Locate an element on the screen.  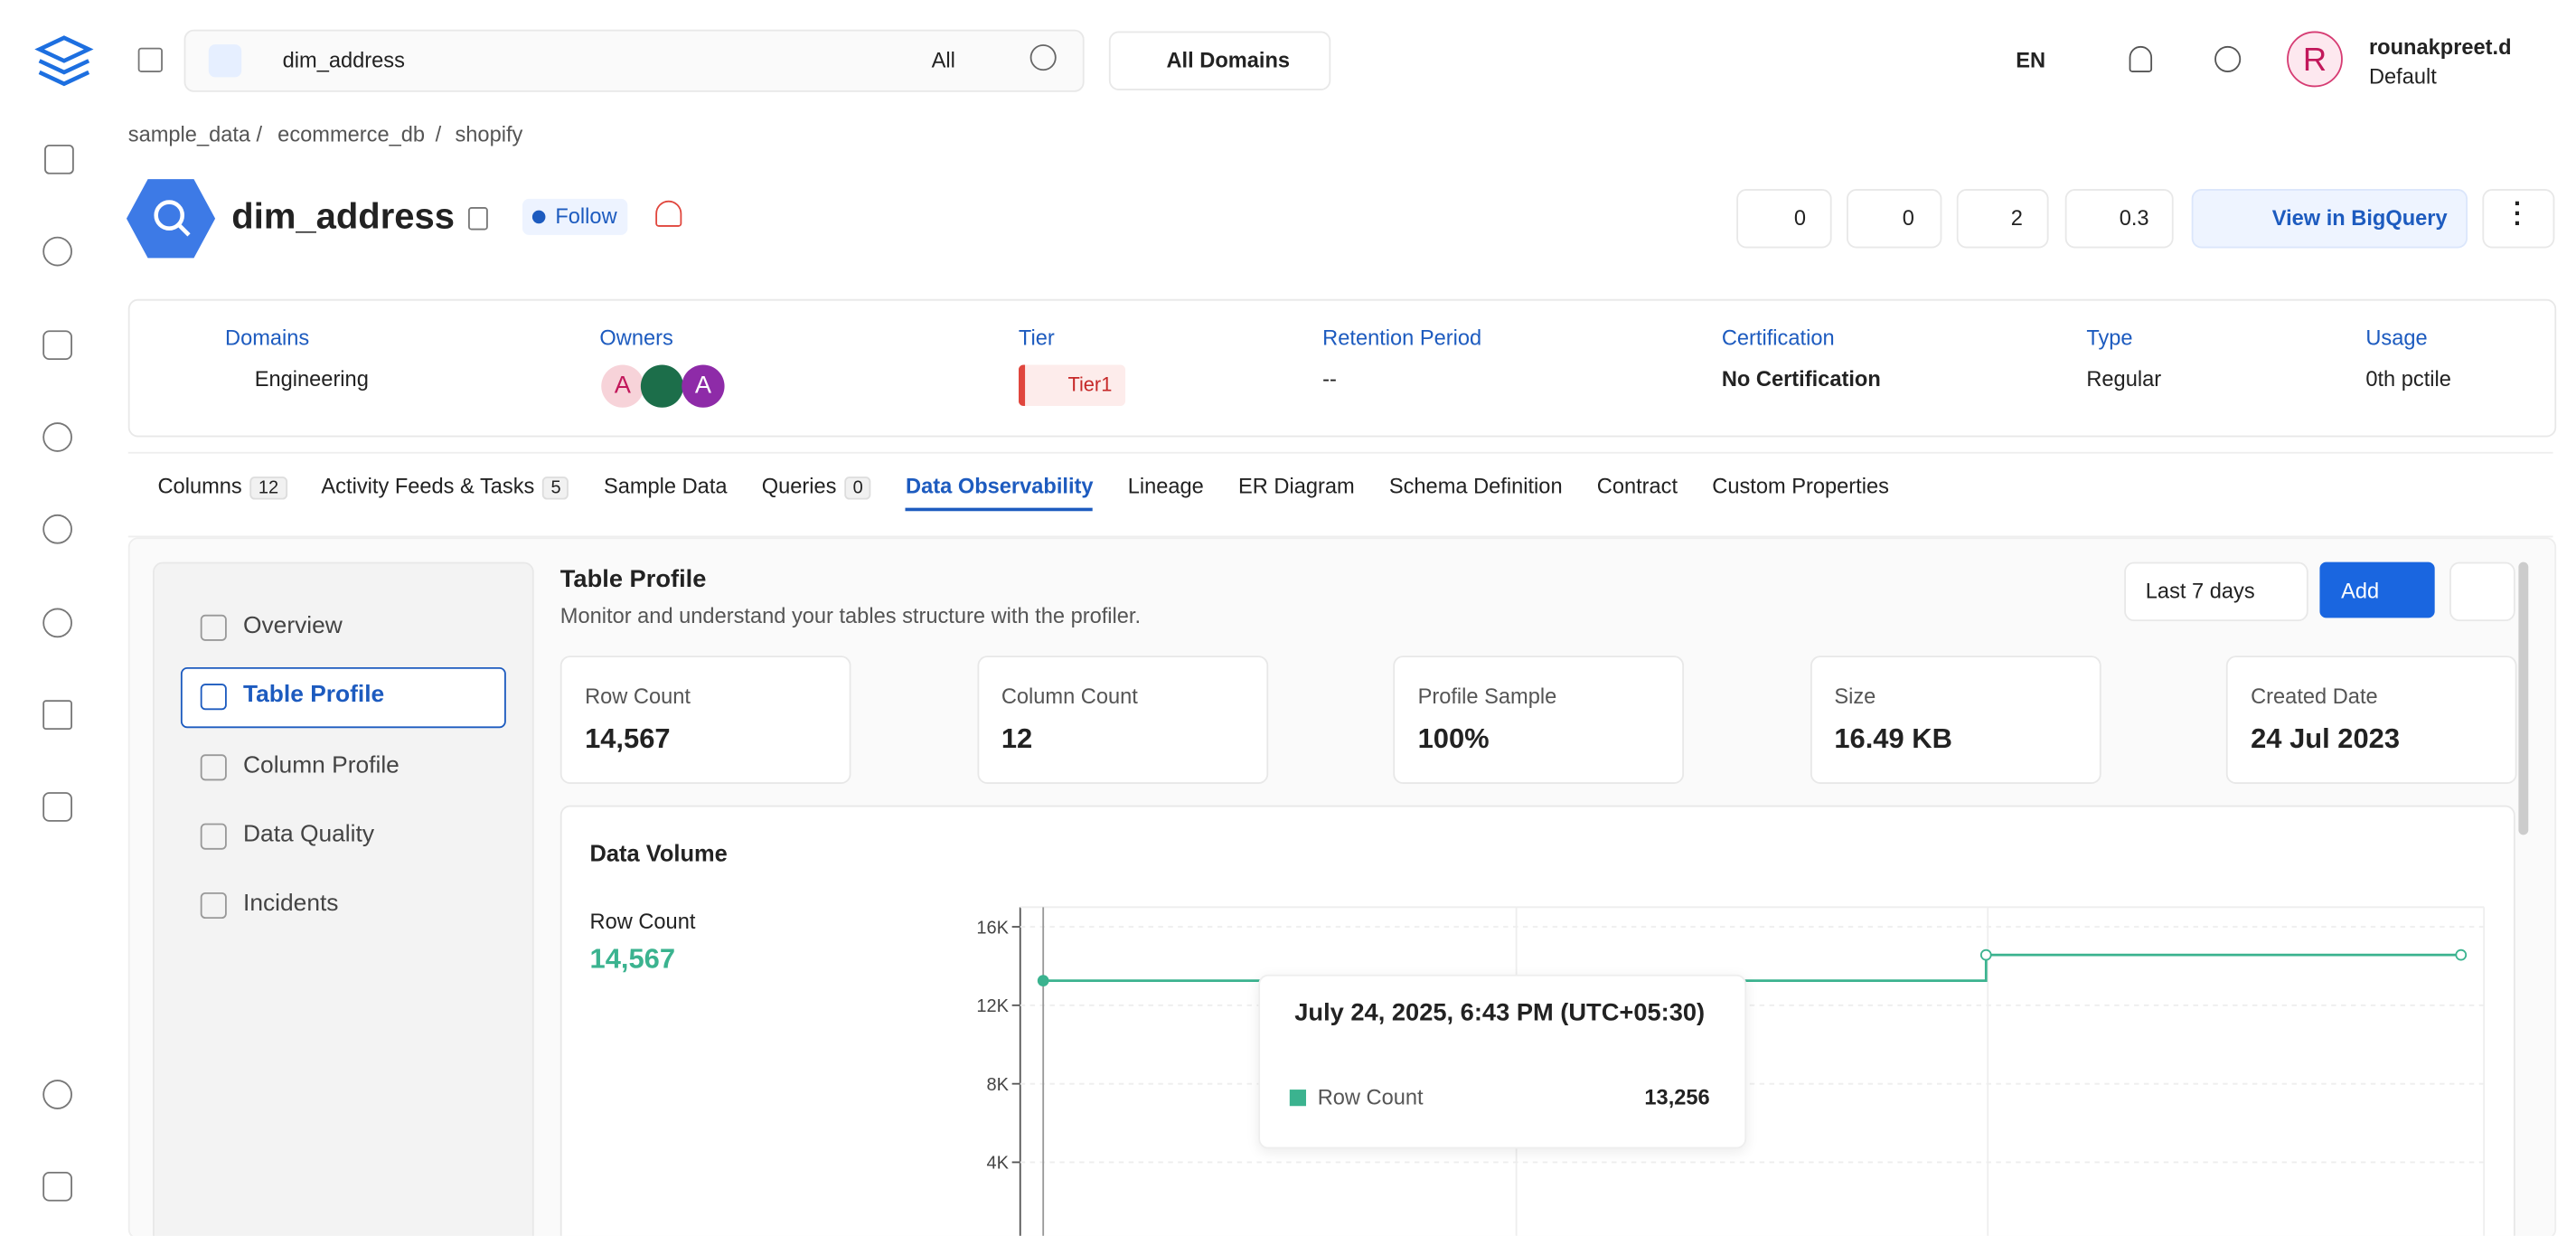
y-tick-label: 12K is located at coordinates (993, 1006).